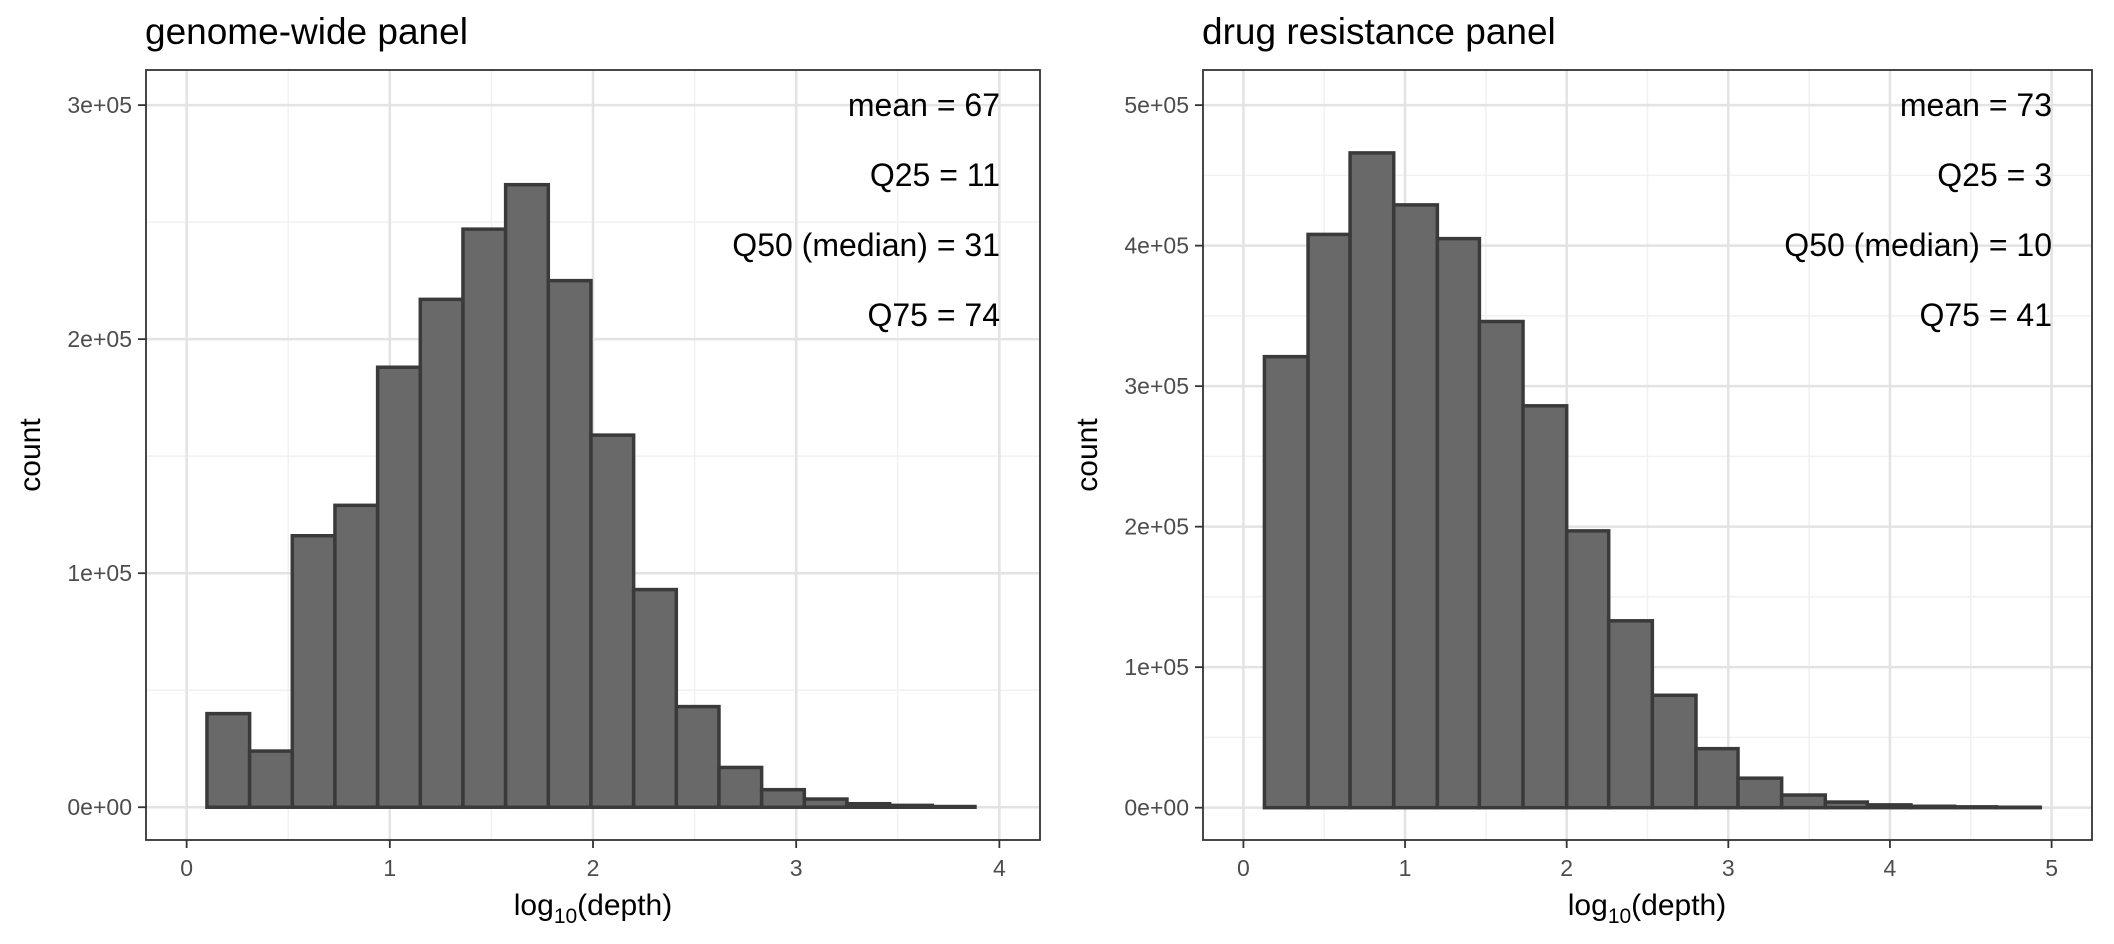 Image resolution: width=2114 pixels, height=944 pixels. What do you see at coordinates (933, 315) in the screenshot?
I see `stat-annotation: Q75 = 74` at bounding box center [933, 315].